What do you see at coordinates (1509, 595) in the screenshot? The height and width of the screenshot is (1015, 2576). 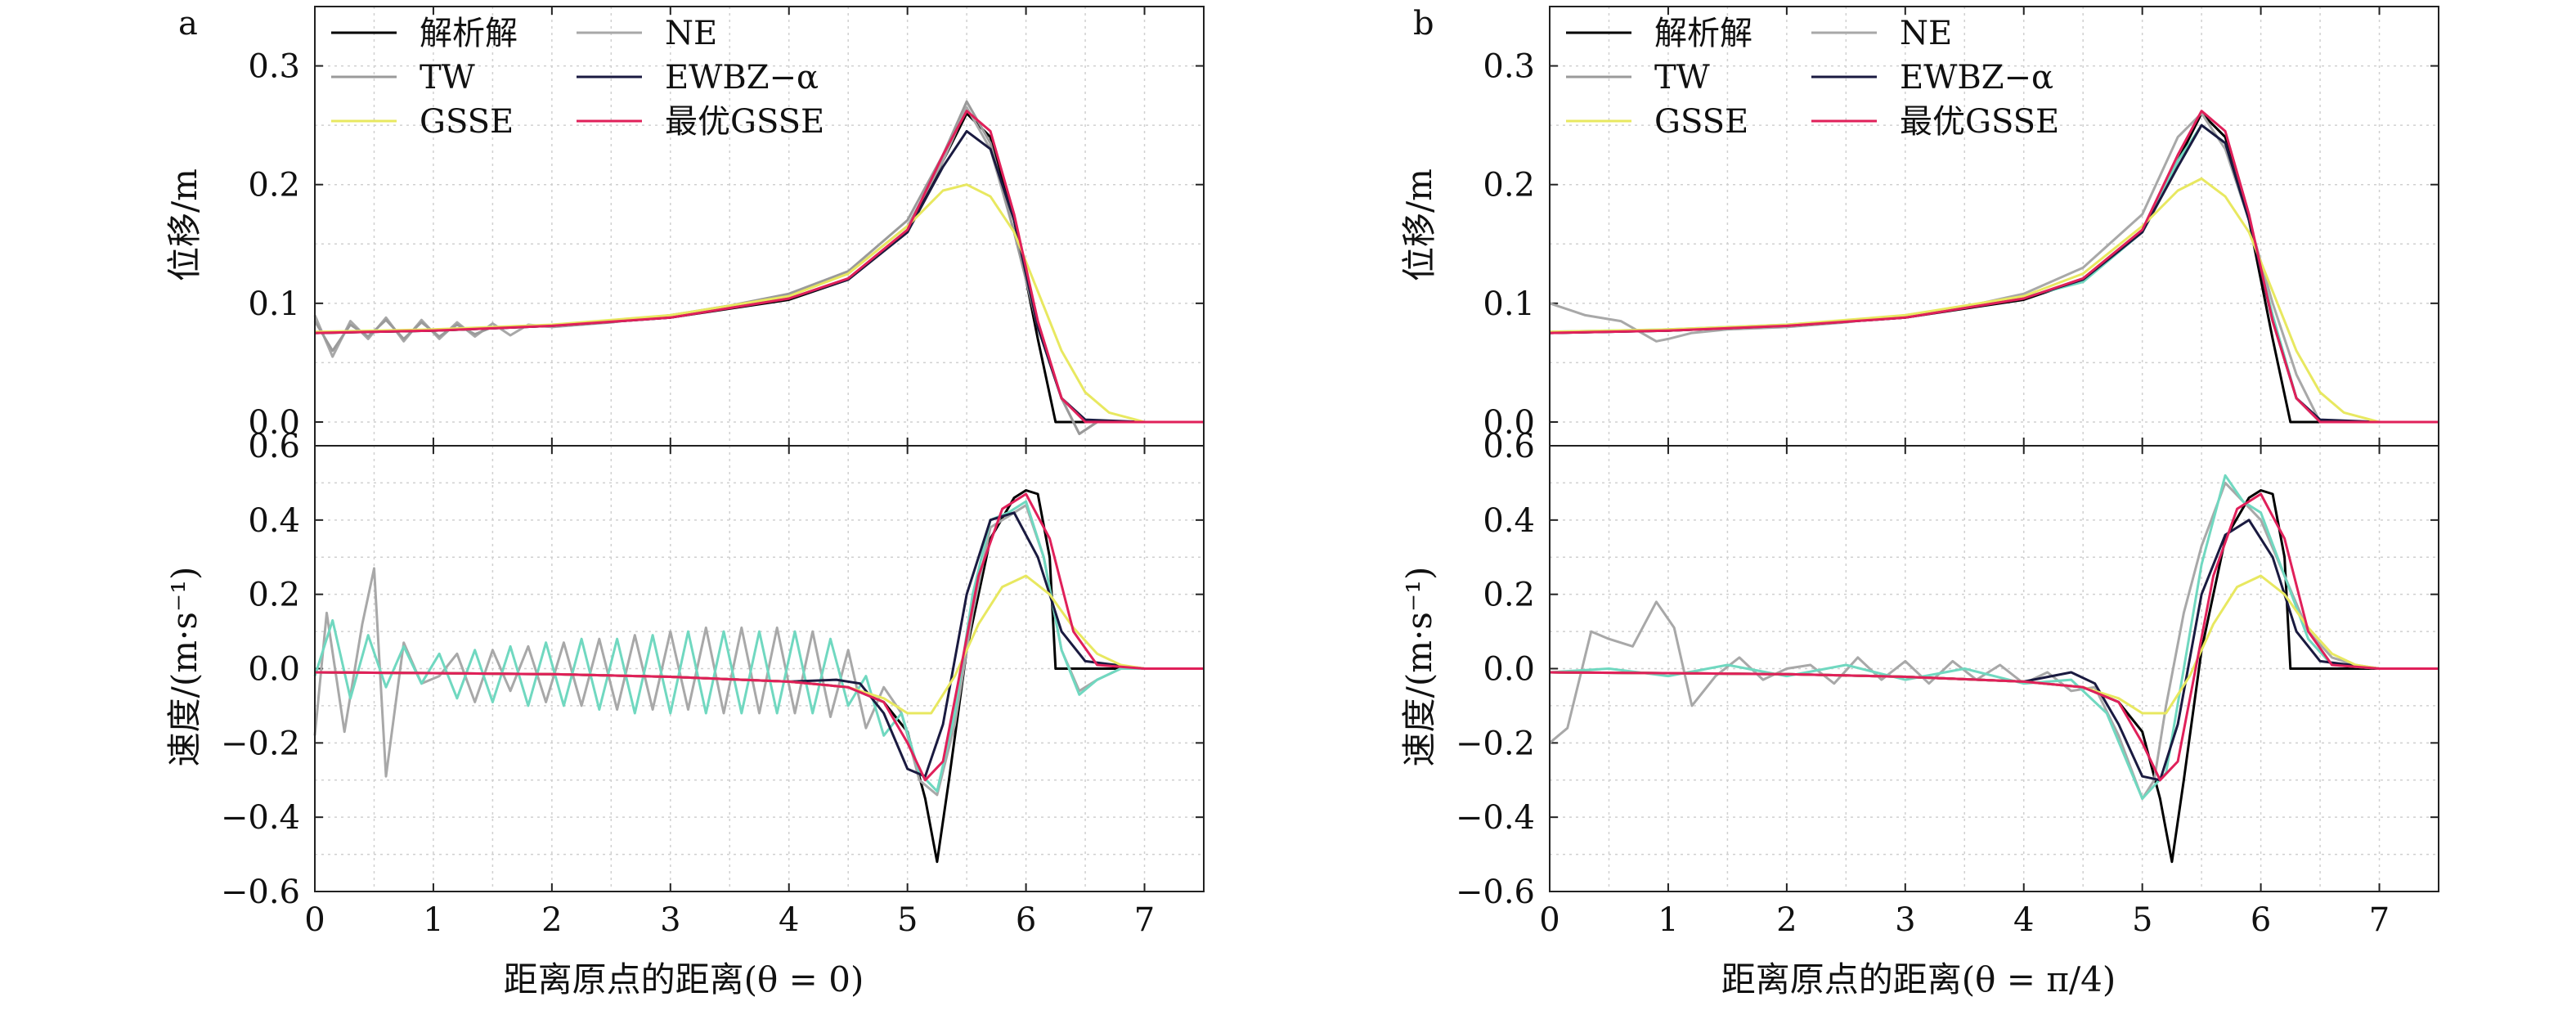 I see `b-bottom-y-tick-label: 0.2` at bounding box center [1509, 595].